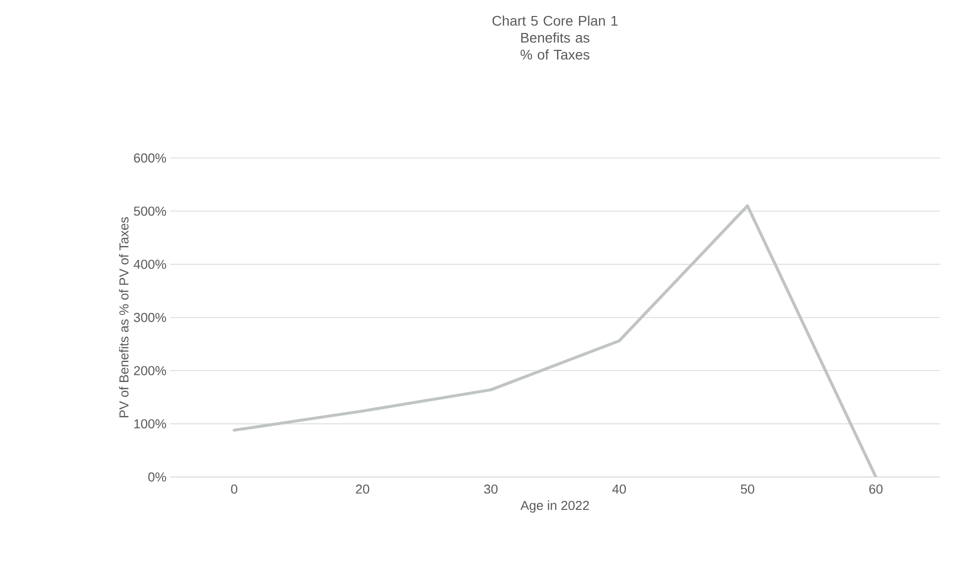  What do you see at coordinates (555, 21) in the screenshot?
I see `chart-title: Chart 5 Core Plan 1` at bounding box center [555, 21].